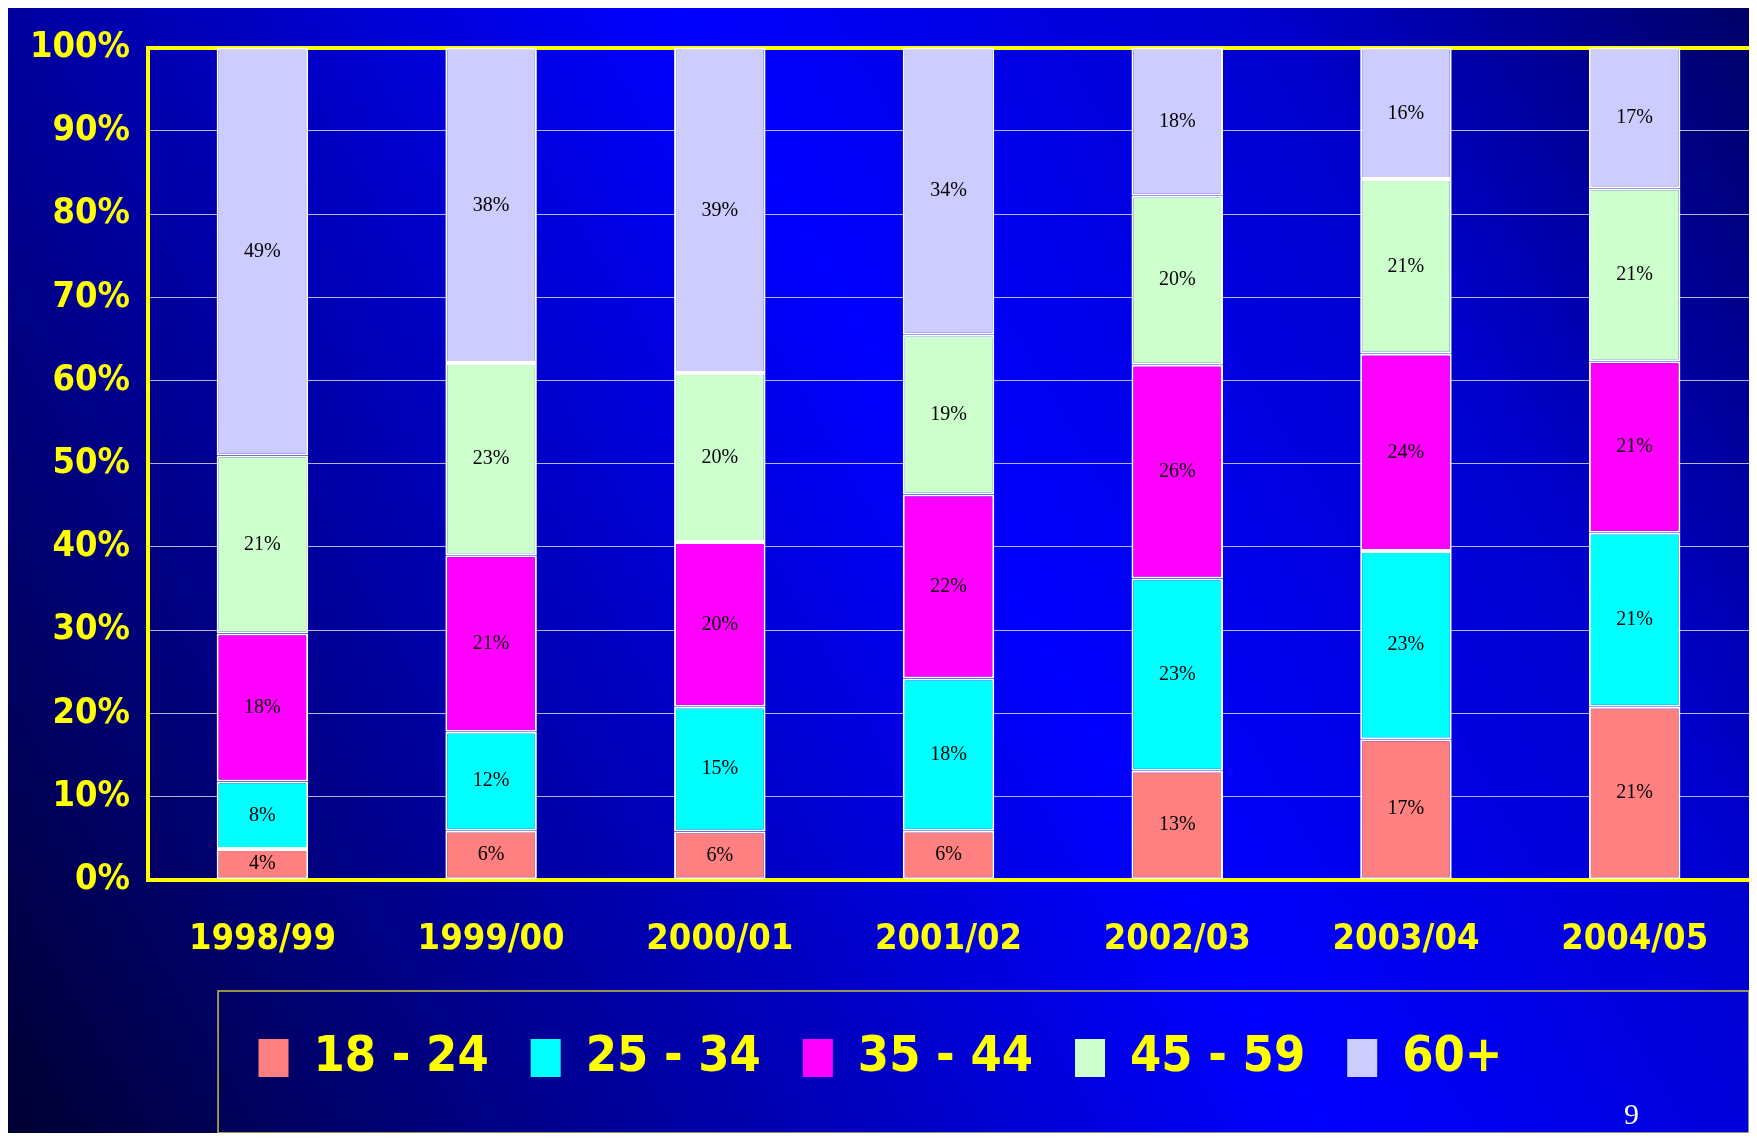 This screenshot has width=1757, height=1141. I want to click on legend-label: 35 - 44, so click(945, 1053).